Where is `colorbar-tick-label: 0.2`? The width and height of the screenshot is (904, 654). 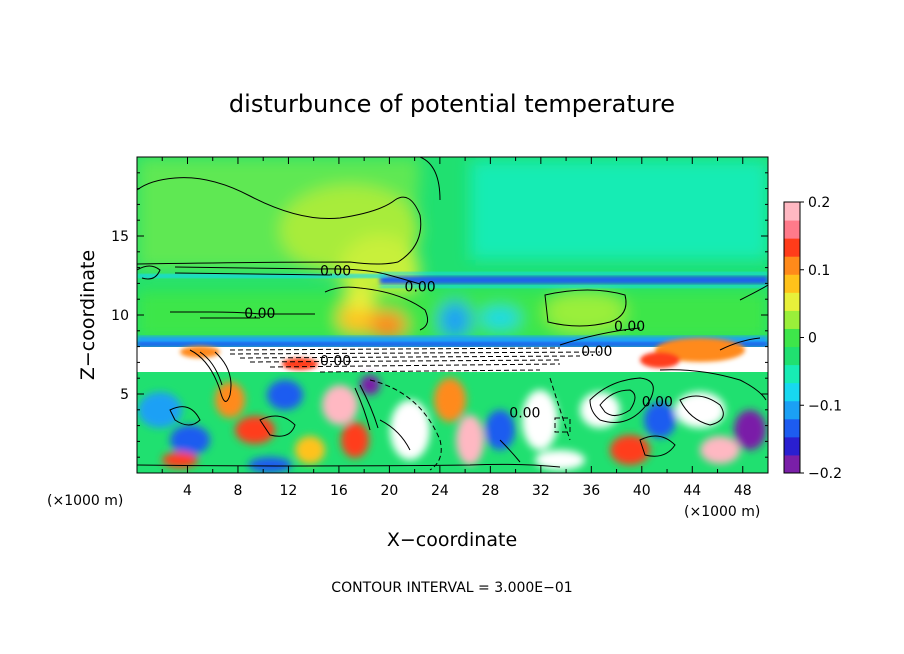
colorbar-tick-label: 0.2 is located at coordinates (819, 203).